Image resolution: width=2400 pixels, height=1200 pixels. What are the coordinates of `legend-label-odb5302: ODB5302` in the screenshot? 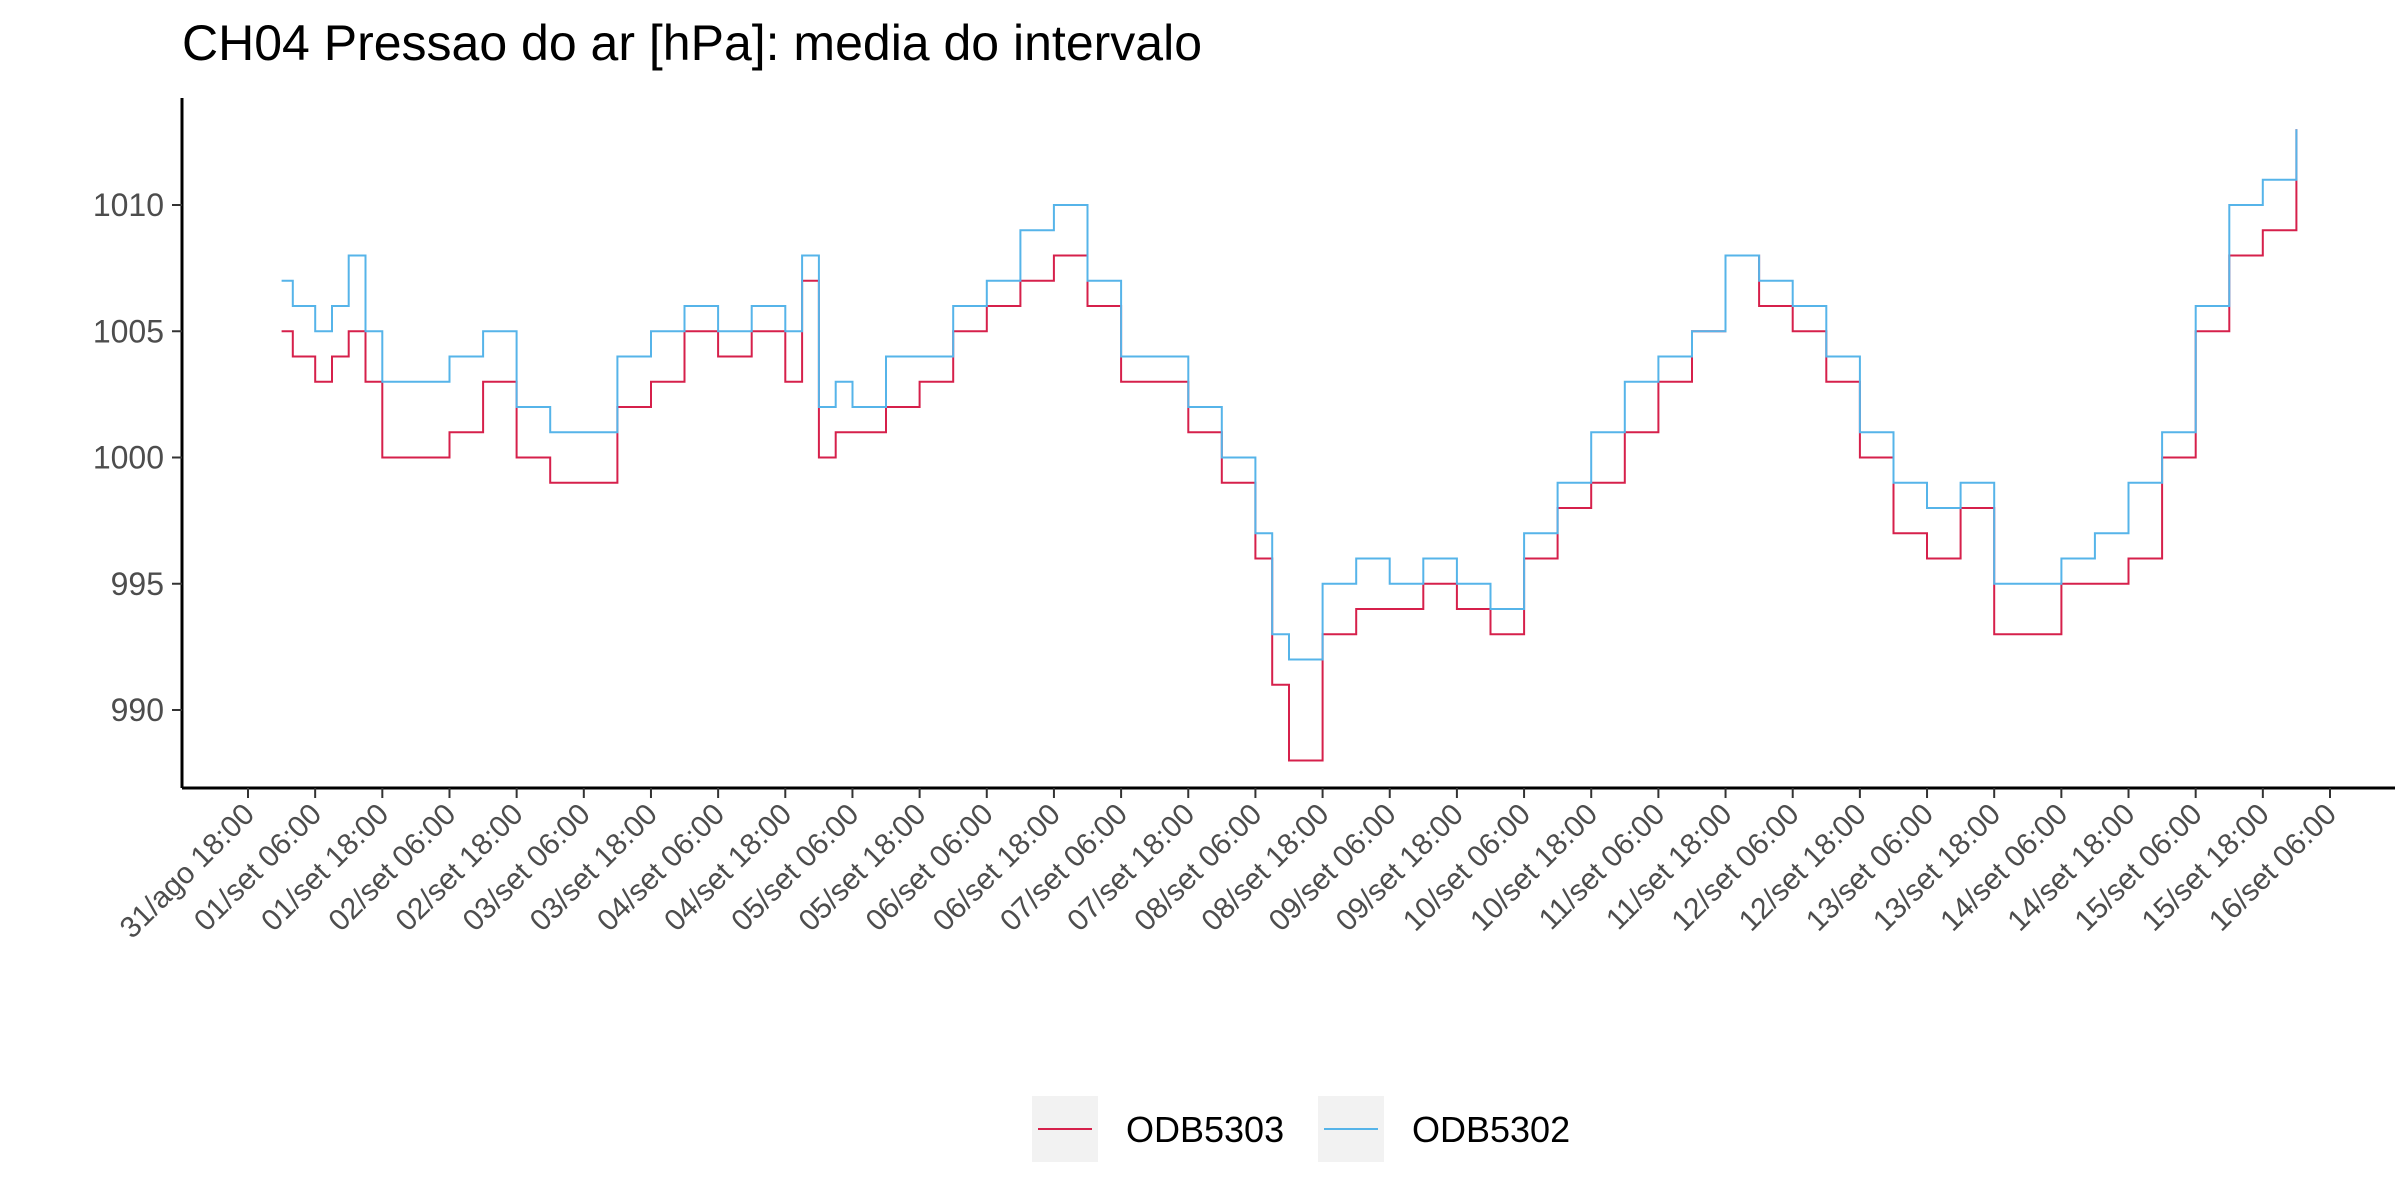 It's located at (1491, 1129).